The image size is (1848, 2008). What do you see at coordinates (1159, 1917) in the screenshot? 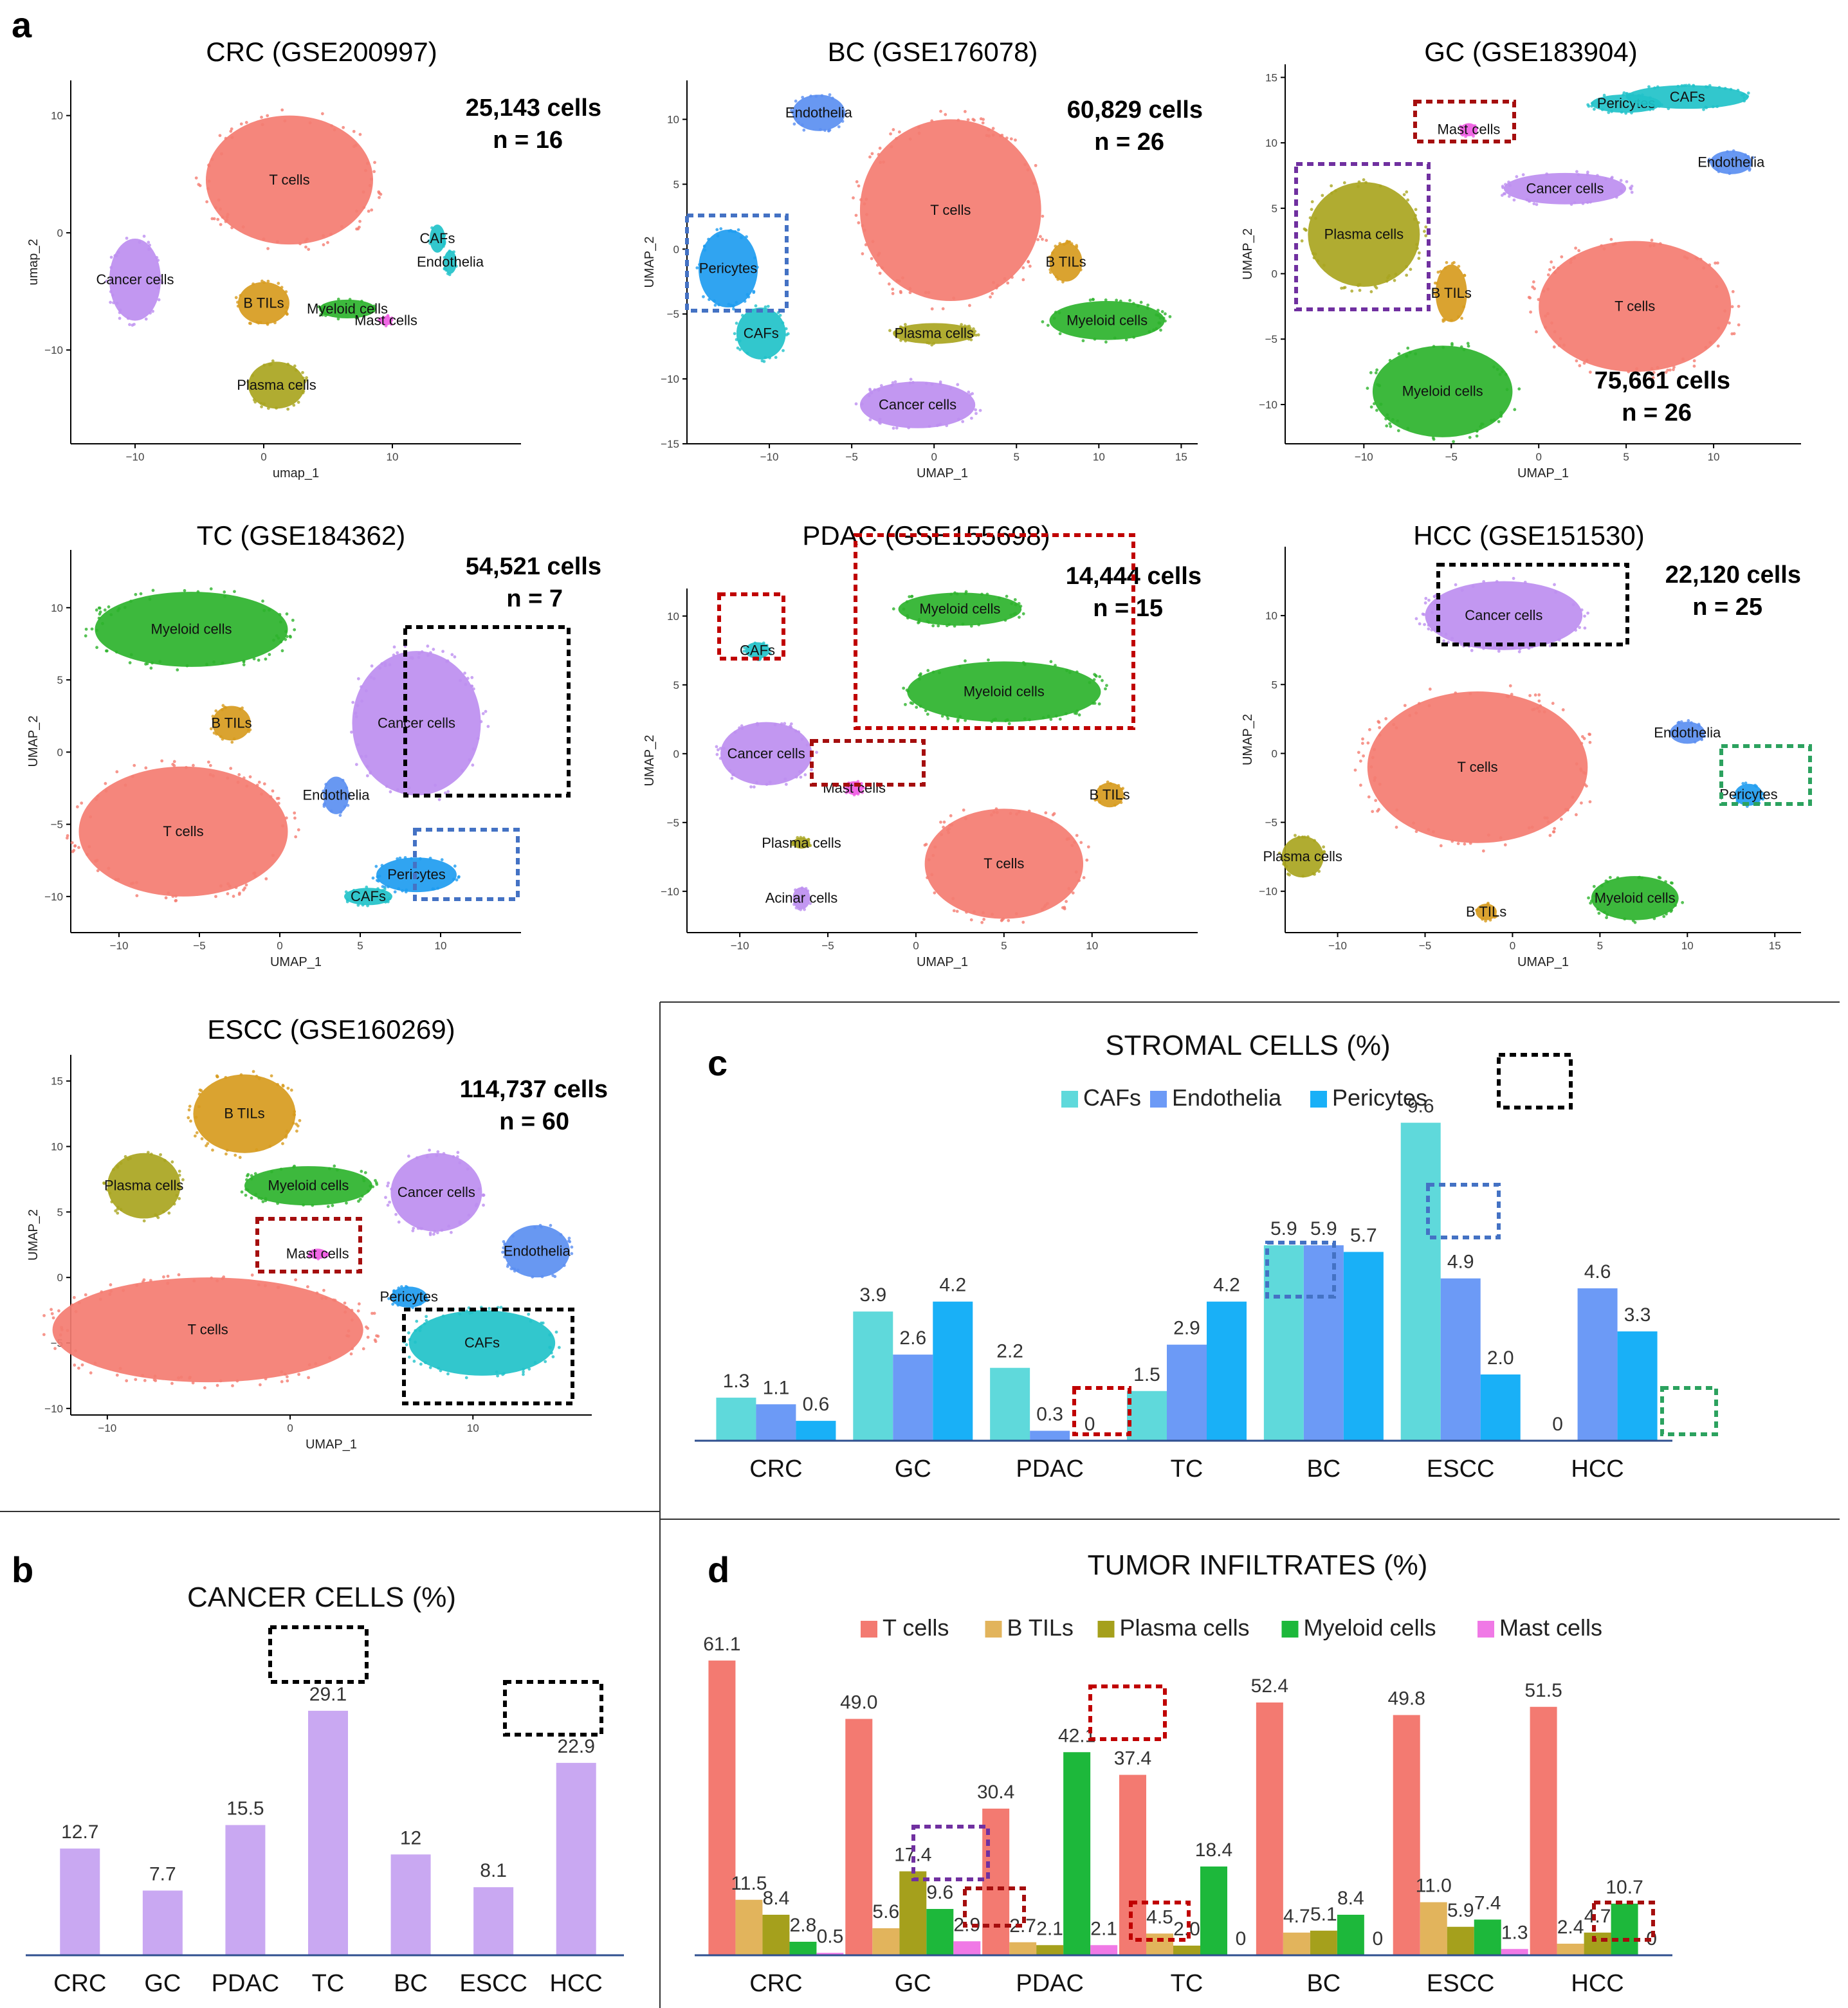
I see `data-label: 4.5` at bounding box center [1159, 1917].